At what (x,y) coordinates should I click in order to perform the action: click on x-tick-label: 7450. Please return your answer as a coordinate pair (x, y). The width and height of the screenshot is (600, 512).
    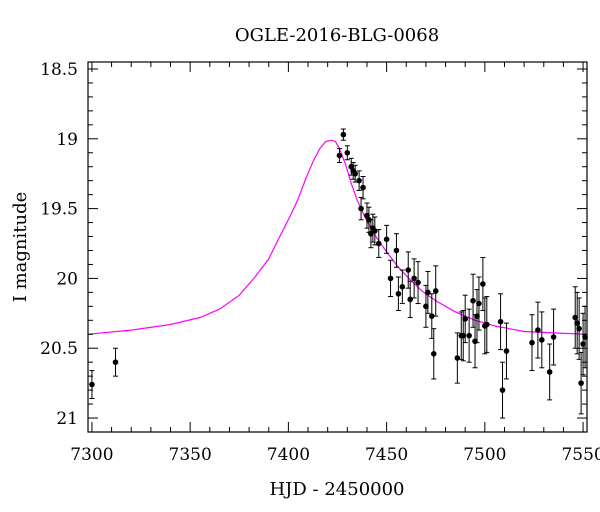
    Looking at the image, I should click on (386, 455).